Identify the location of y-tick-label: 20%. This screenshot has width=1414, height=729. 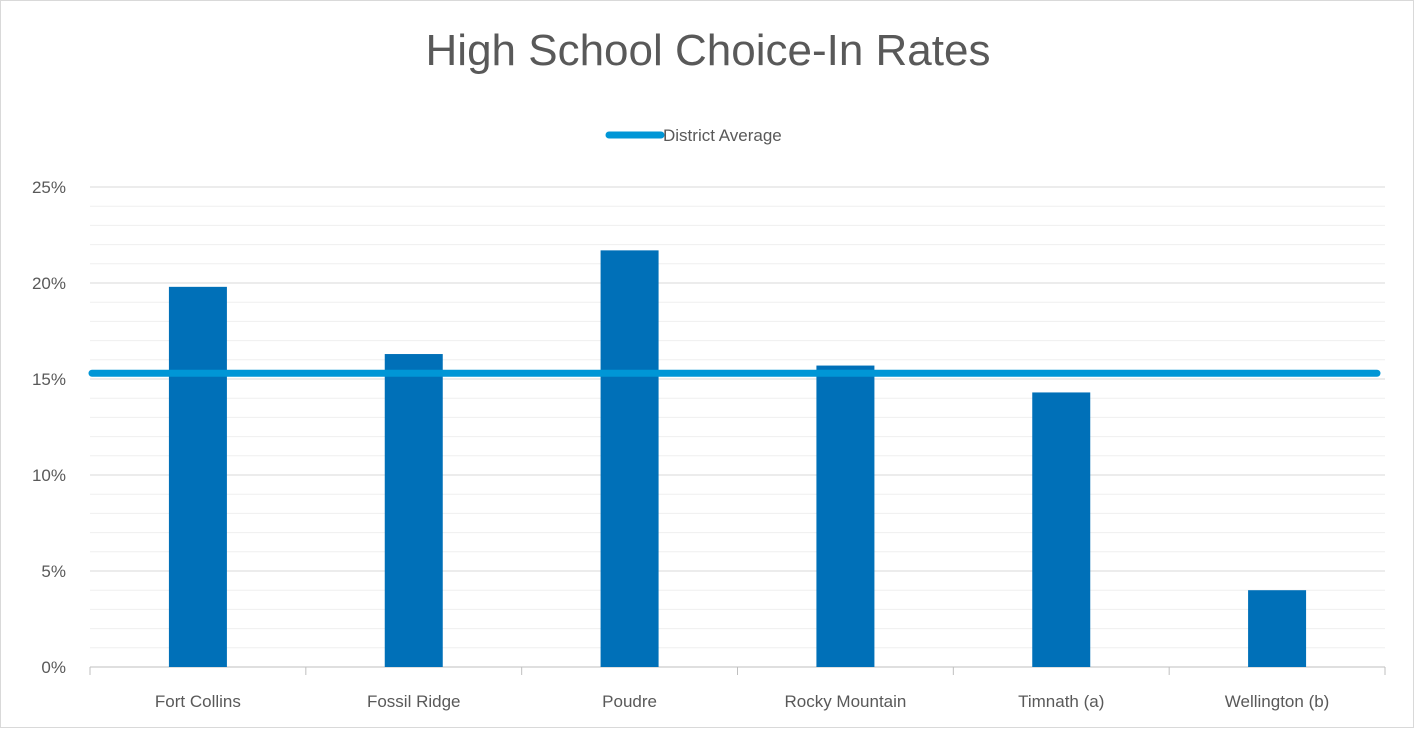
(49, 283).